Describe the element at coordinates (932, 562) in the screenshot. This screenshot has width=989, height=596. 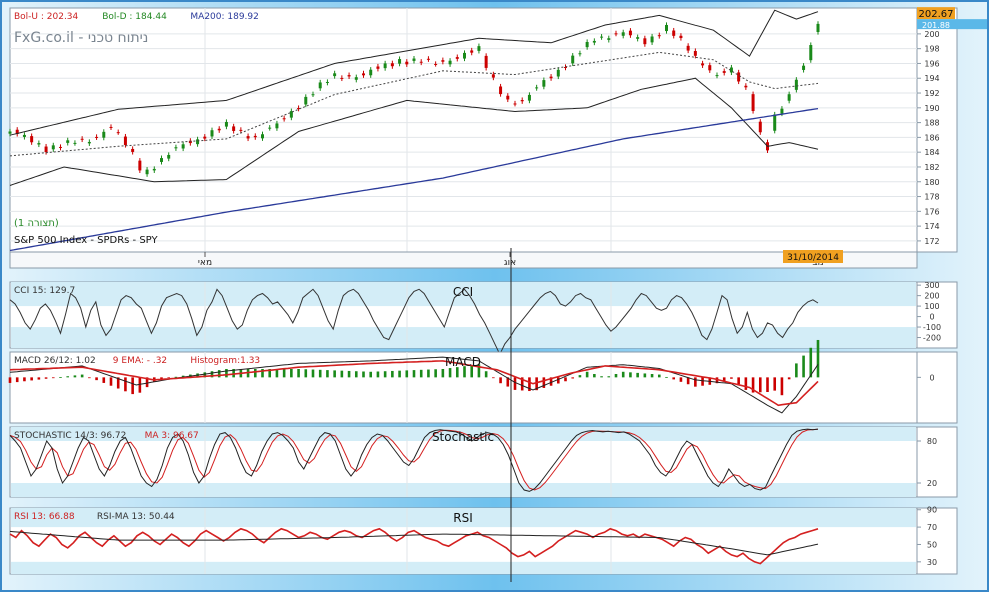
I see `y-tick-label: 30` at that location.